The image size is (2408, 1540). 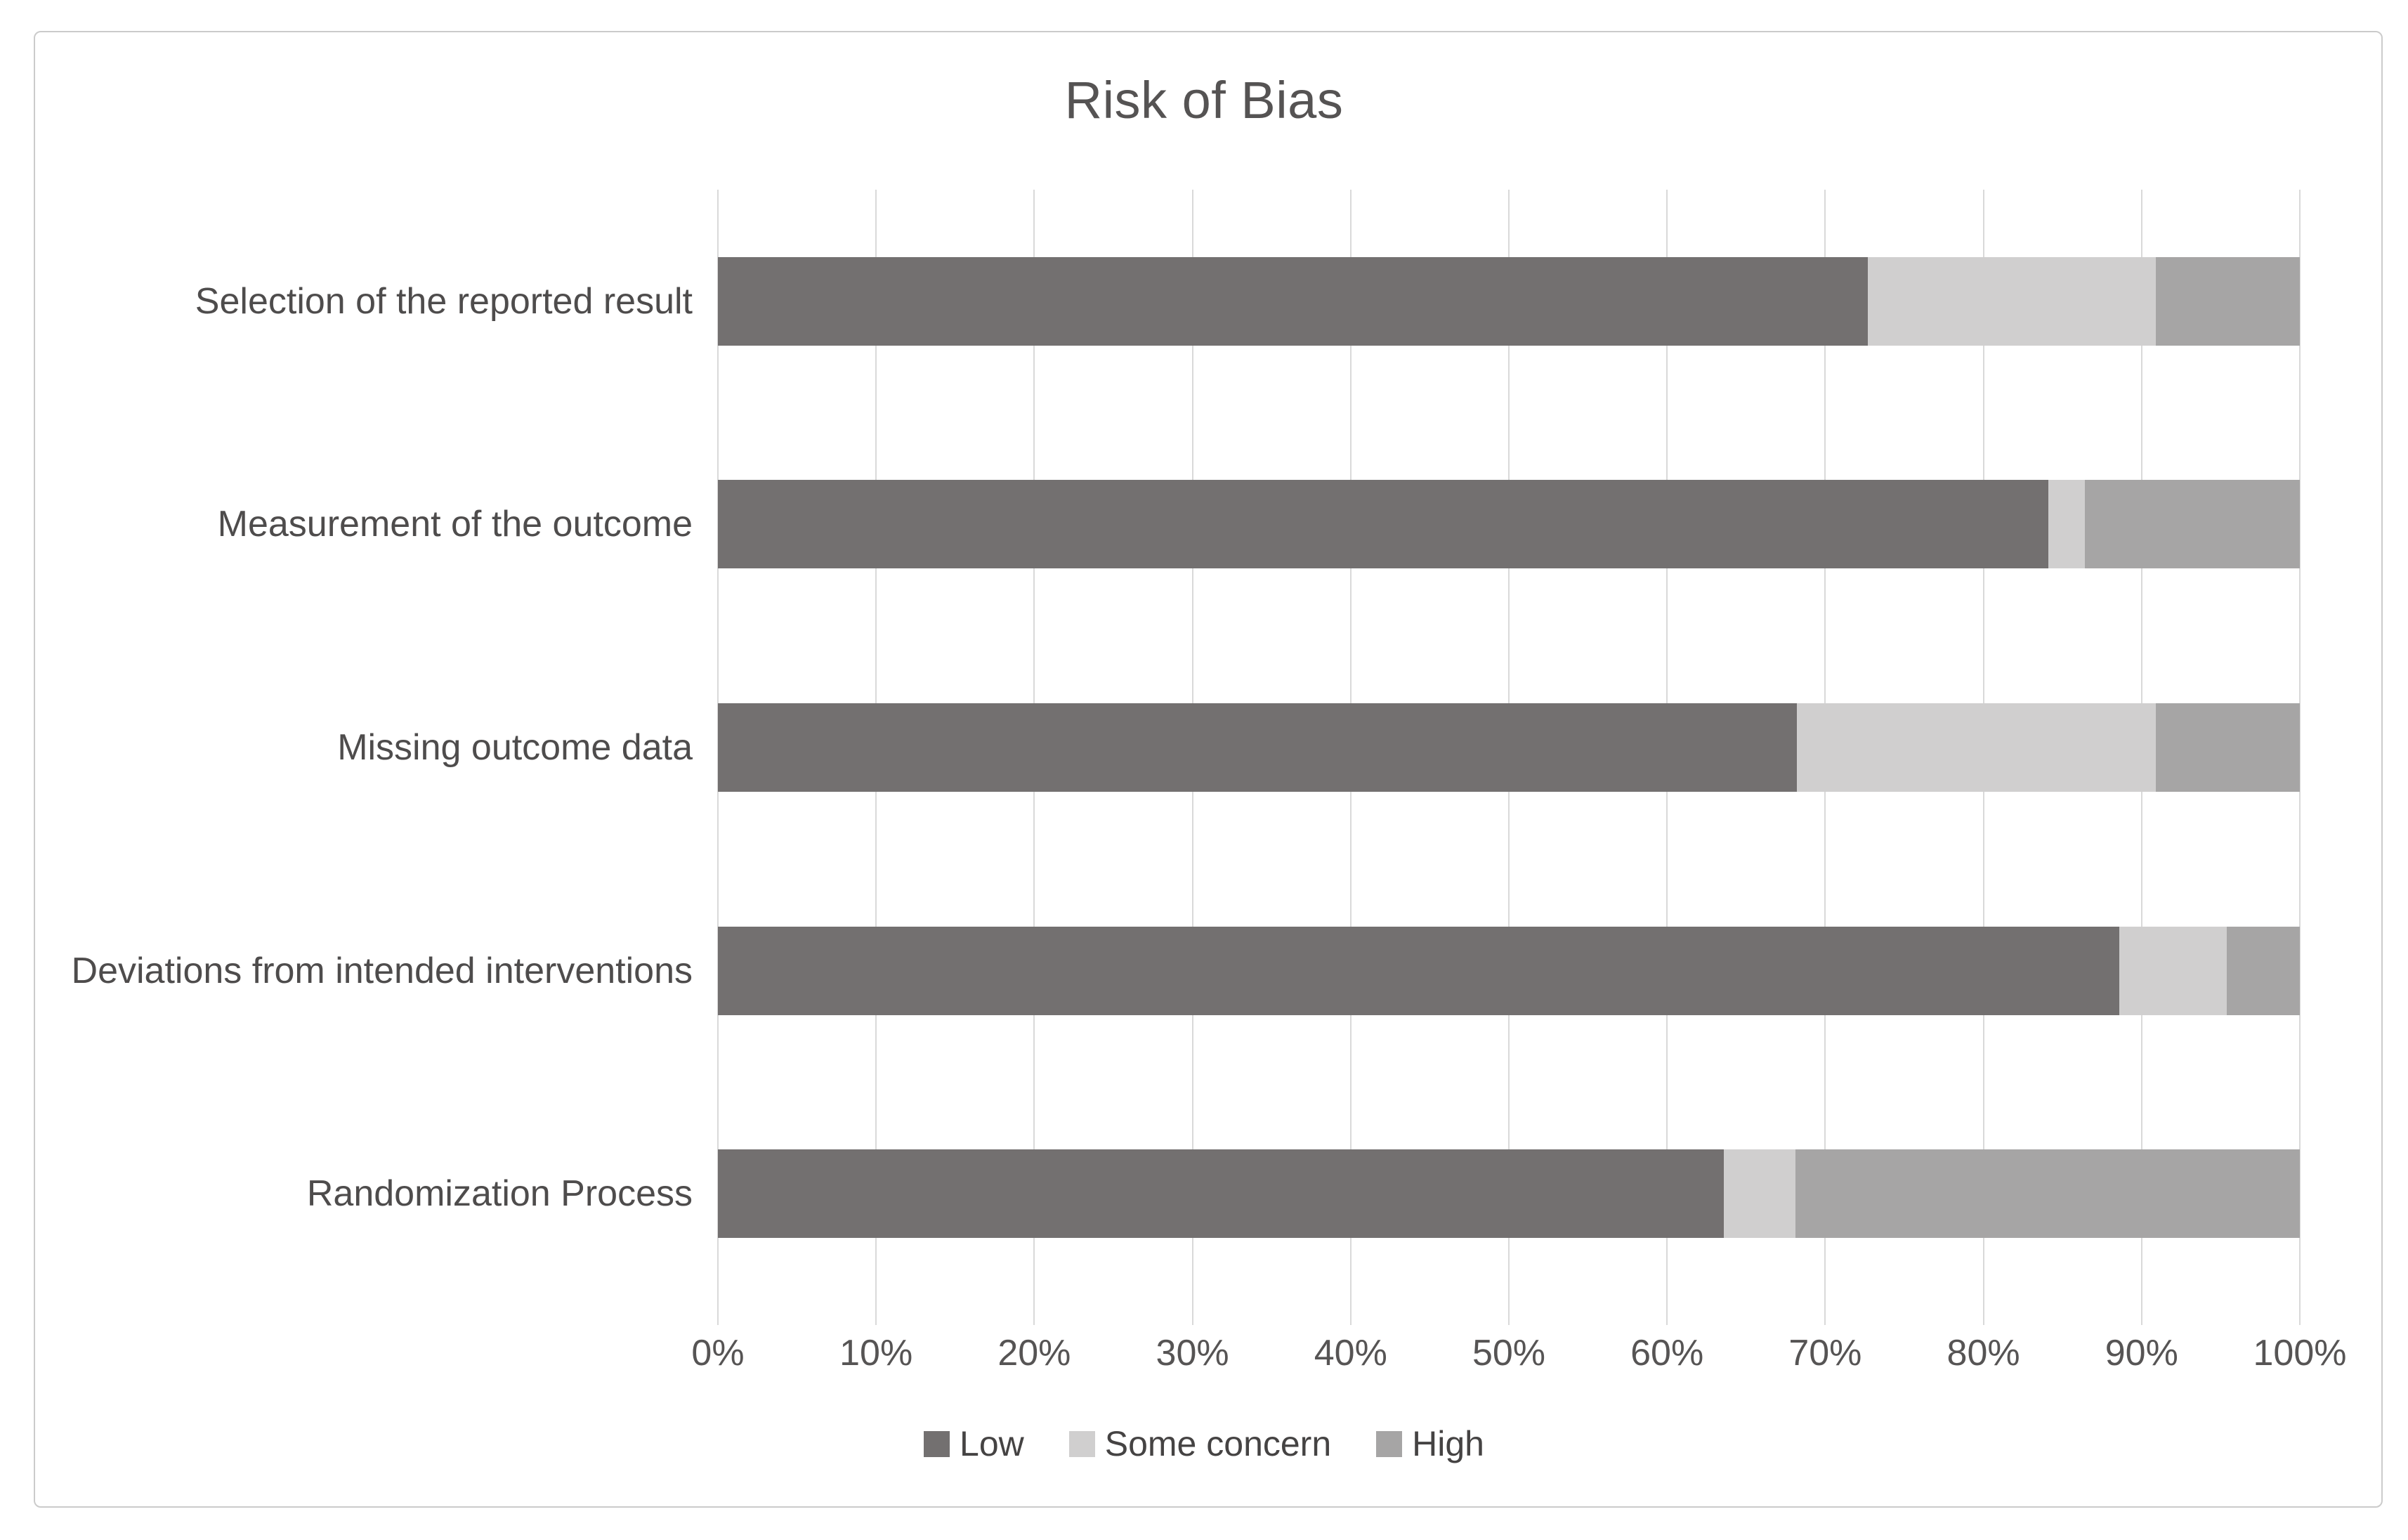 What do you see at coordinates (444, 301) in the screenshot?
I see `category-label: Selection of the reported result` at bounding box center [444, 301].